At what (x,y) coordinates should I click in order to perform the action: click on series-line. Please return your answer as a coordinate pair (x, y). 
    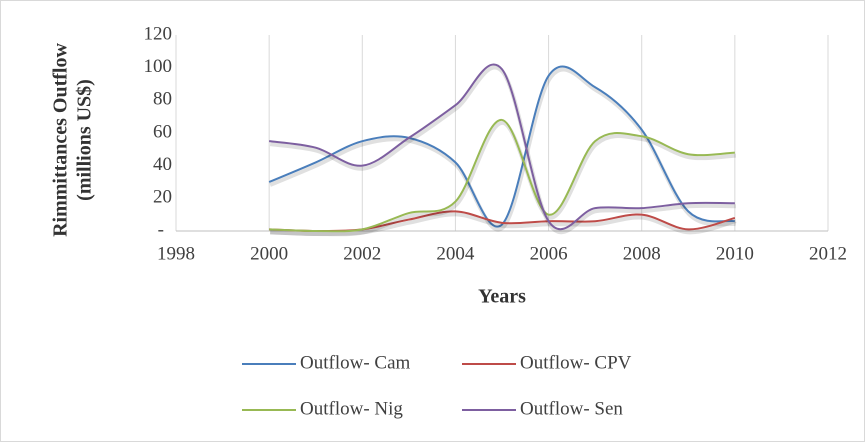
    Looking at the image, I should click on (502, 175).